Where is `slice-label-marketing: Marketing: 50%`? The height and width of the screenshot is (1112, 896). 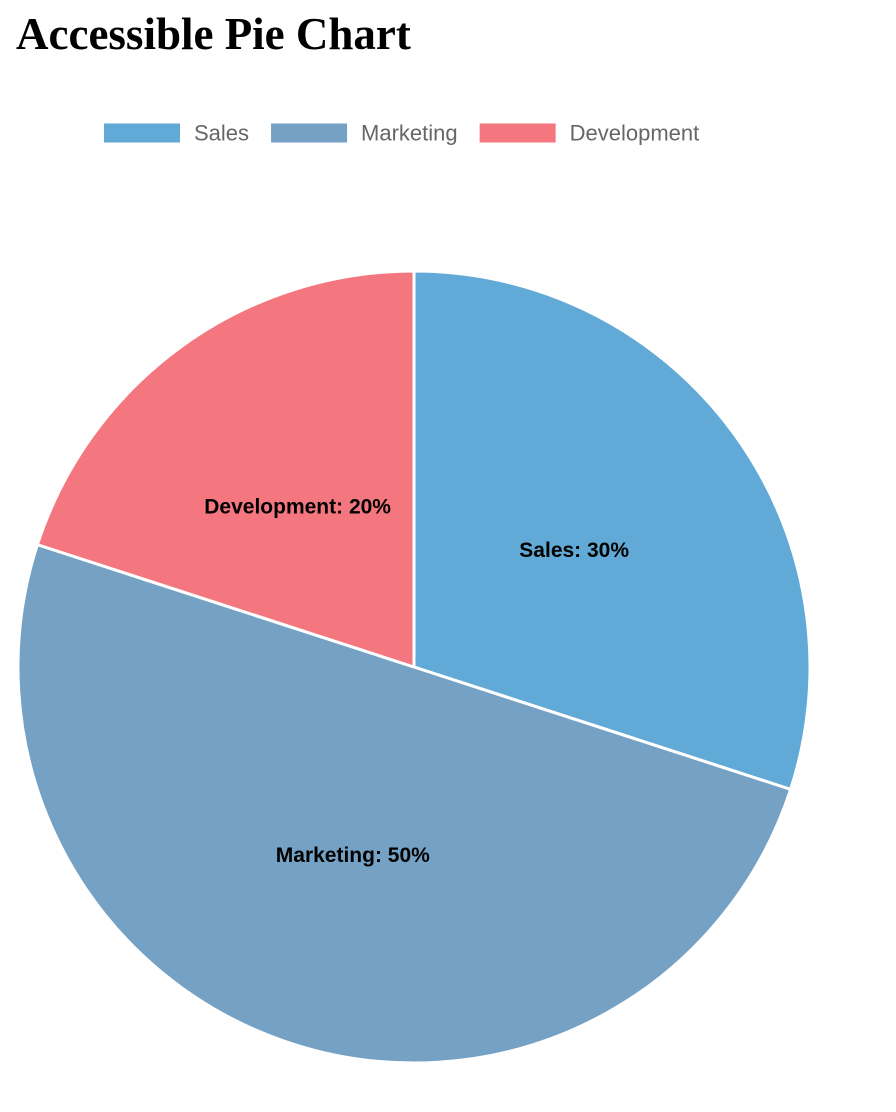 slice-label-marketing: Marketing: 50% is located at coordinates (353, 855).